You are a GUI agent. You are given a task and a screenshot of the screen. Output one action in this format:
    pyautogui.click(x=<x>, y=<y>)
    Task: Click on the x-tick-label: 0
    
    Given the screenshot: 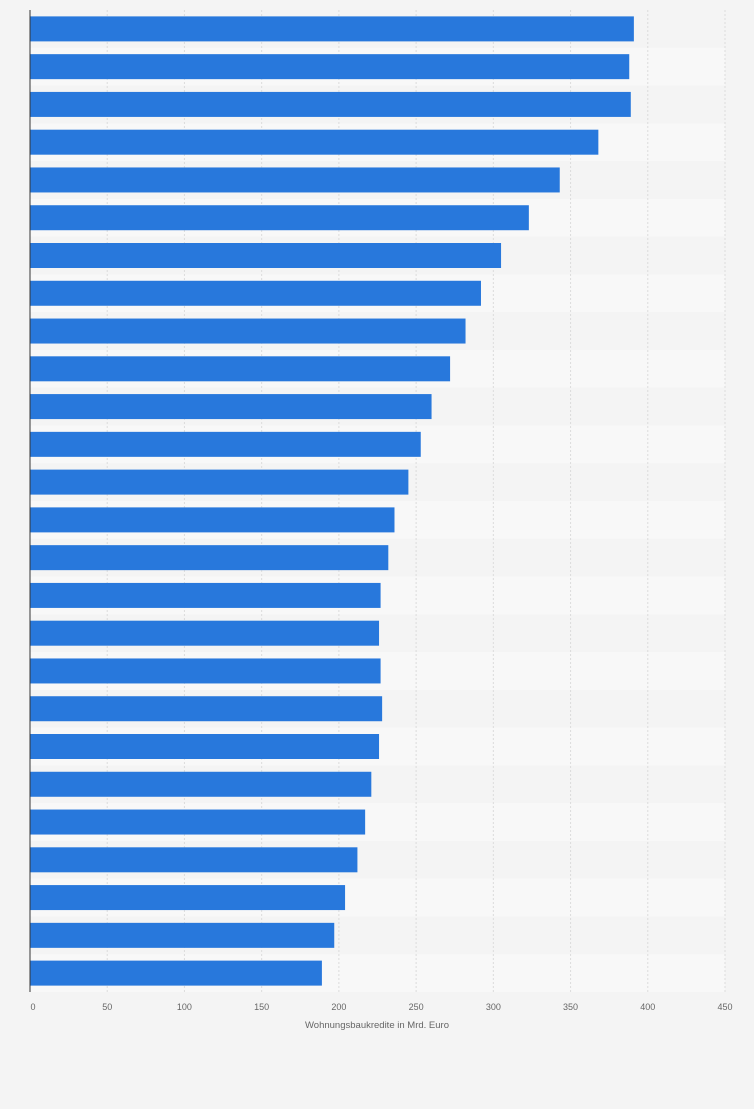 What is the action you would take?
    pyautogui.click(x=32, y=1007)
    